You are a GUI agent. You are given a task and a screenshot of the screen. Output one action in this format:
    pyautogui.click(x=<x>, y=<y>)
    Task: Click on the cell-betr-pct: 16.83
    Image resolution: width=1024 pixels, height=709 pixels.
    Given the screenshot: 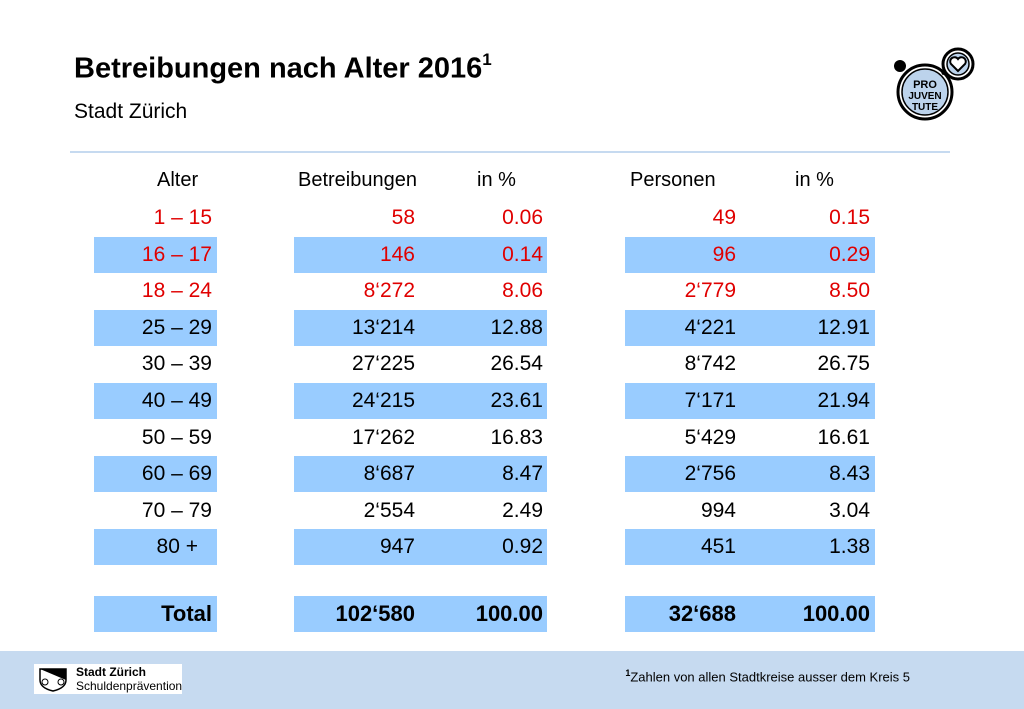 What is the action you would take?
    pyautogui.click(x=516, y=437)
    